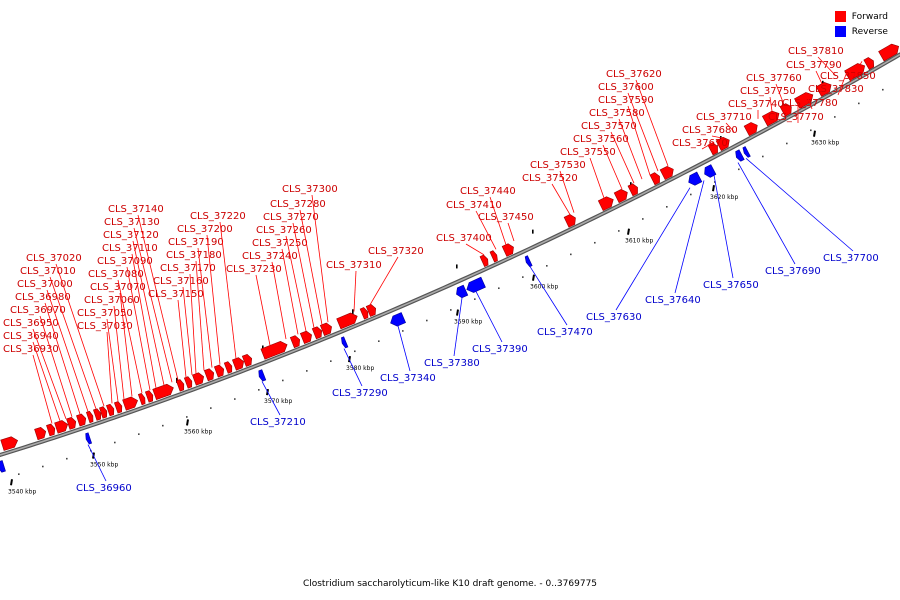  I want to click on gene-label-forward: CLS_37190, so click(196, 242).